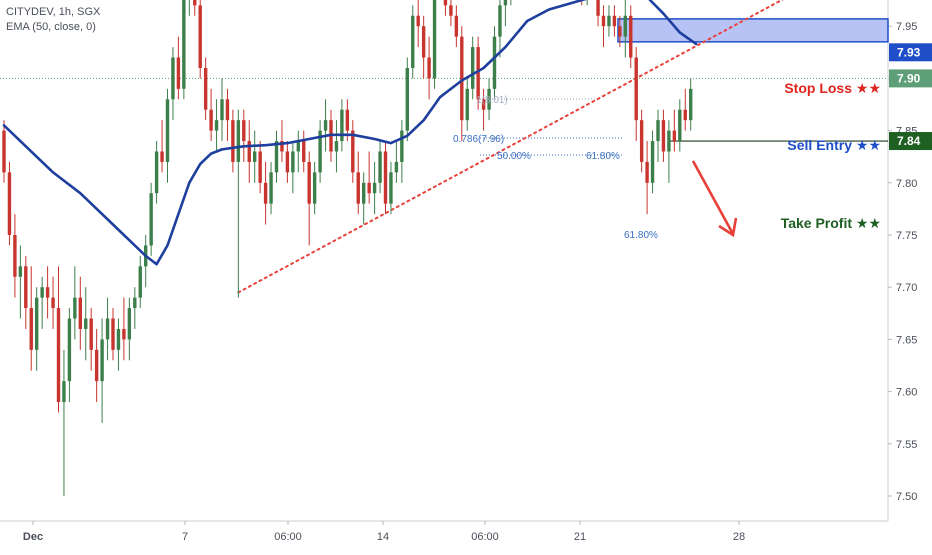 The width and height of the screenshot is (932, 555). I want to click on y-tick-label: 7.70, so click(906, 288).